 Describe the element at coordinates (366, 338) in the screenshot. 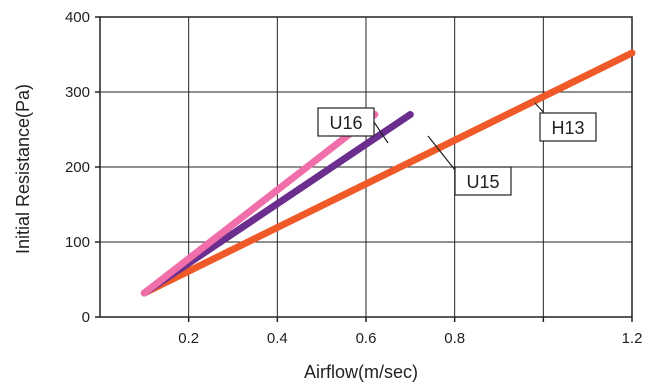

I see `x-tick-label: 0.6` at that location.